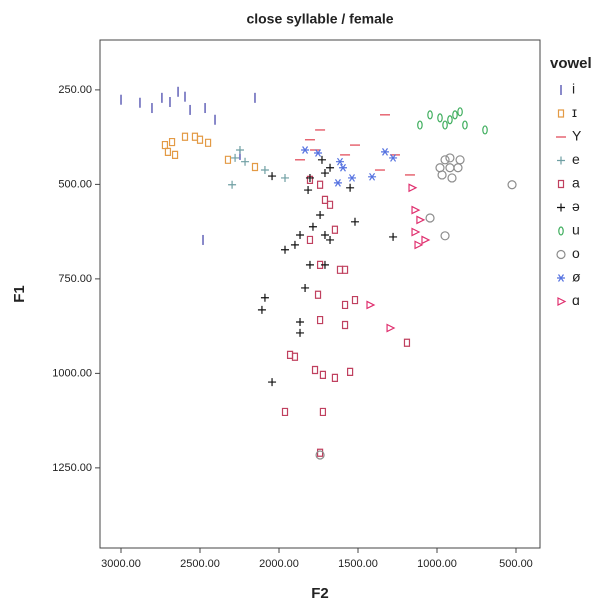 The width and height of the screenshot is (595, 609). What do you see at coordinates (576, 206) in the screenshot?
I see `legend-label: ə` at bounding box center [576, 206].